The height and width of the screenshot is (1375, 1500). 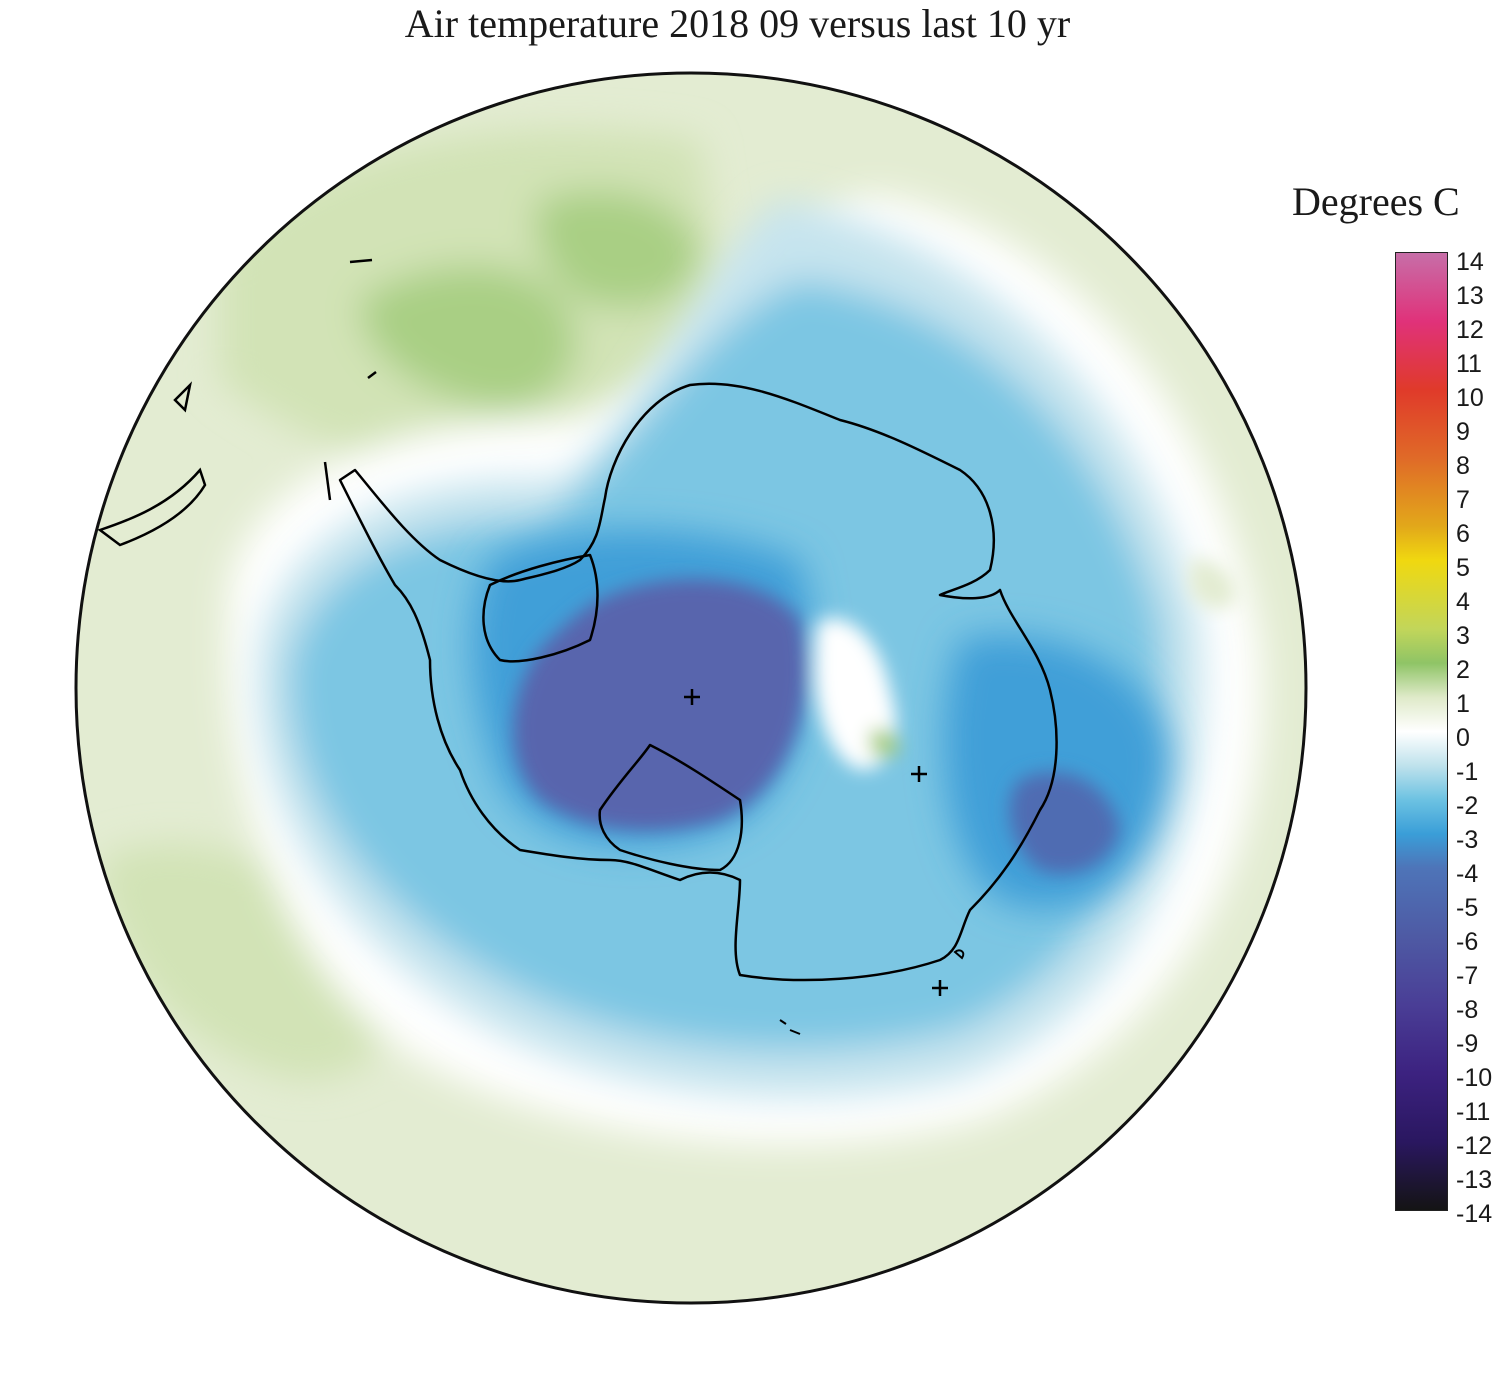 I want to click on colorbar-tick-label: 2, so click(x=1463, y=670).